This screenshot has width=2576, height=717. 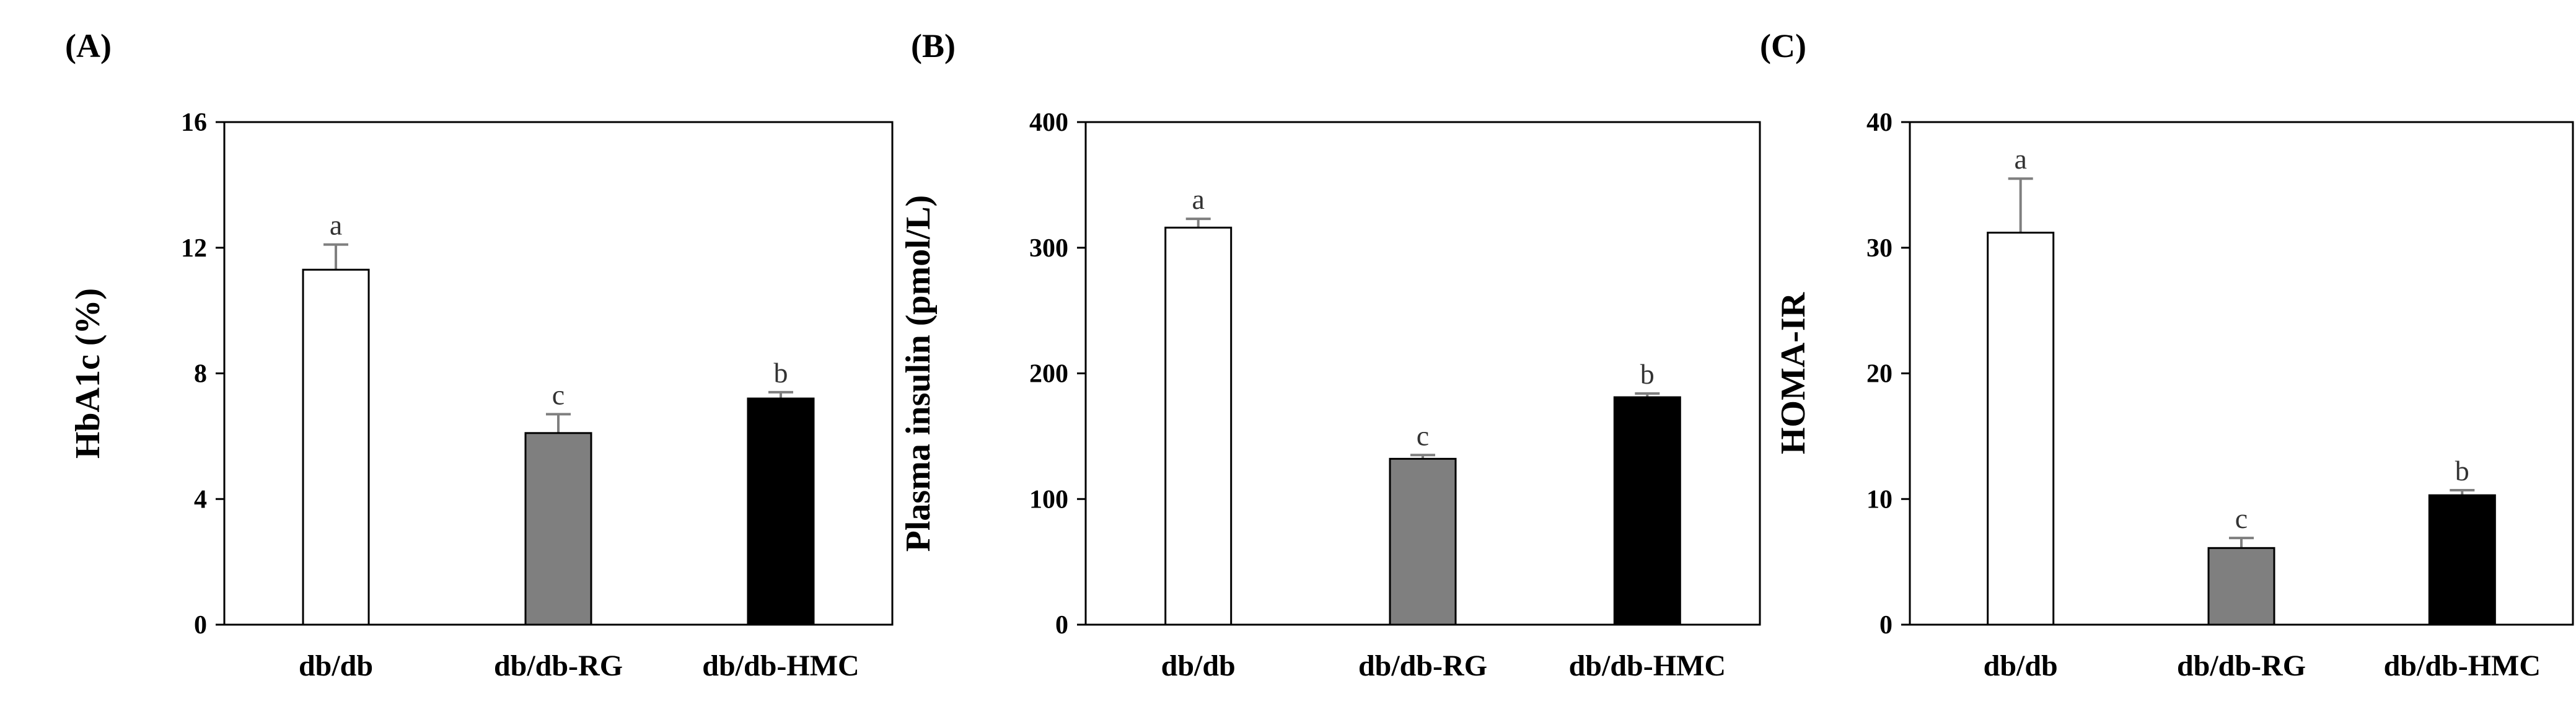 What do you see at coordinates (934, 45) in the screenshot?
I see `panel-label: (B)` at bounding box center [934, 45].